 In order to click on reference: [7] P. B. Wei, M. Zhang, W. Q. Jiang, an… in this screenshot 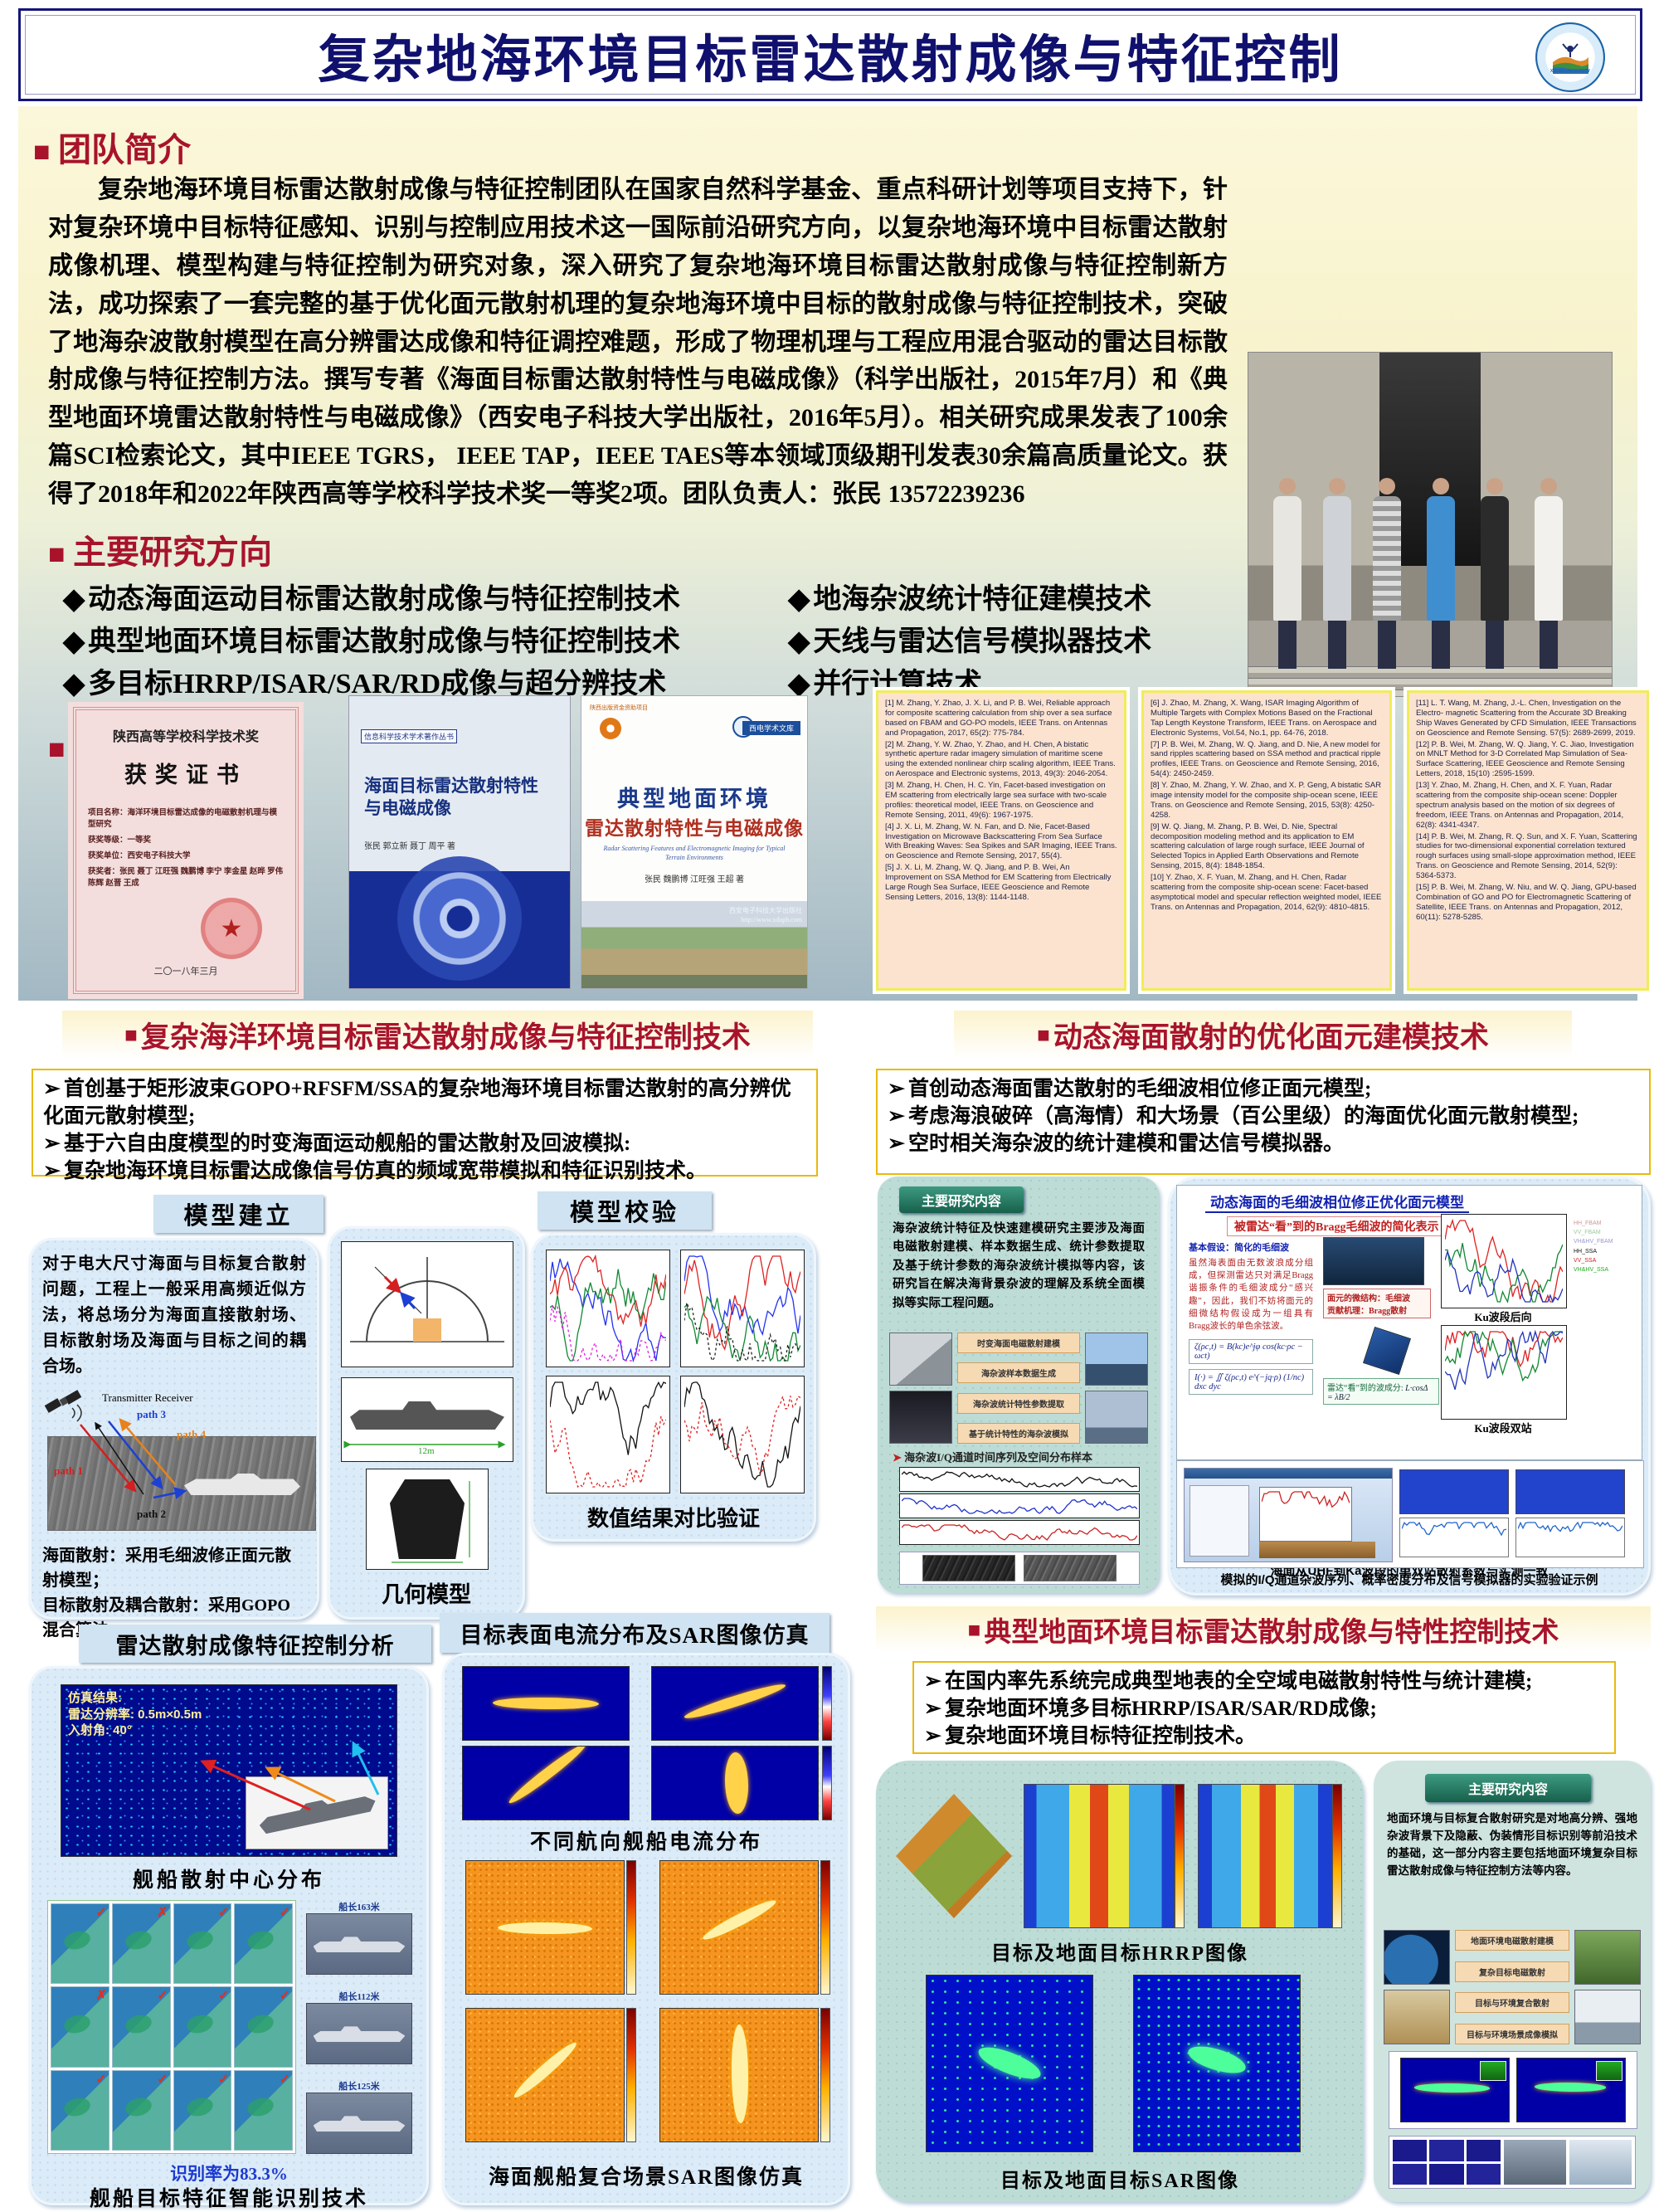, I will do `click(1266, 759)`.